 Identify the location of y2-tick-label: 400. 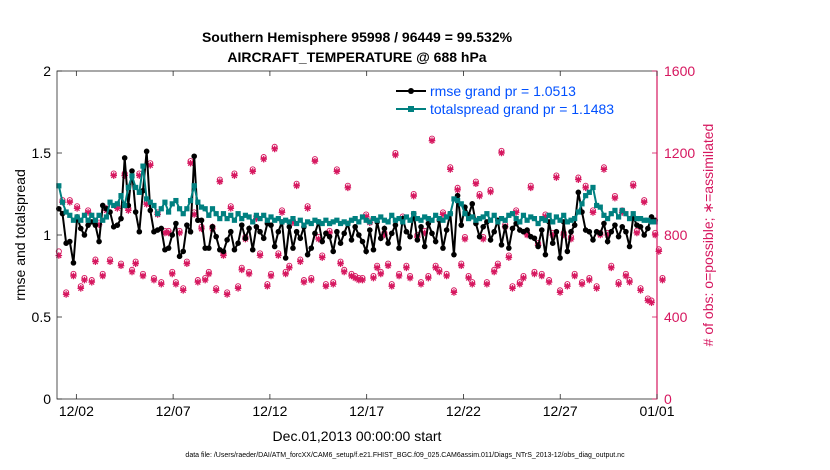
(676, 317).